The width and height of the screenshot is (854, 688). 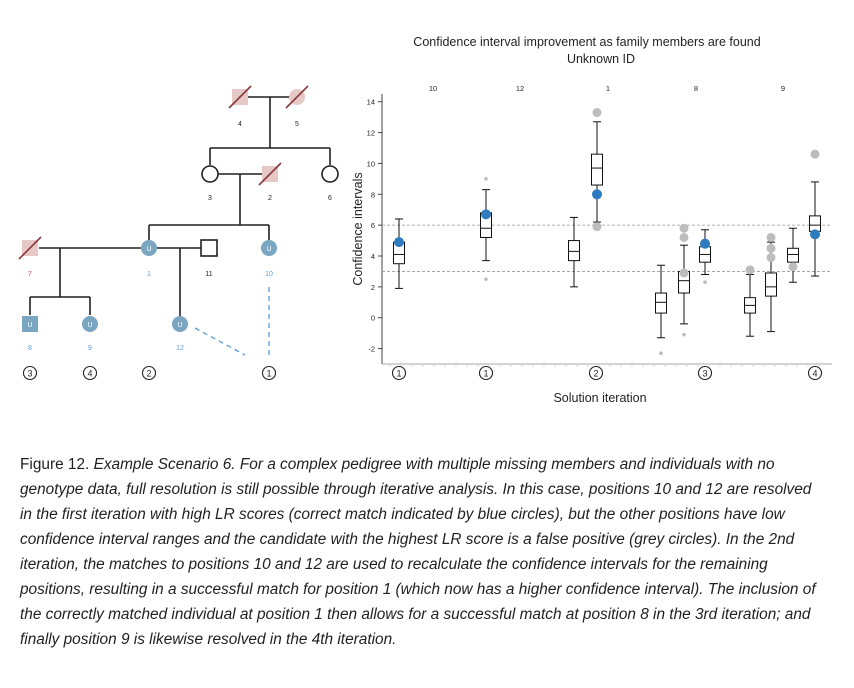 I want to click on svg-text: 4, so click(x=89, y=374).